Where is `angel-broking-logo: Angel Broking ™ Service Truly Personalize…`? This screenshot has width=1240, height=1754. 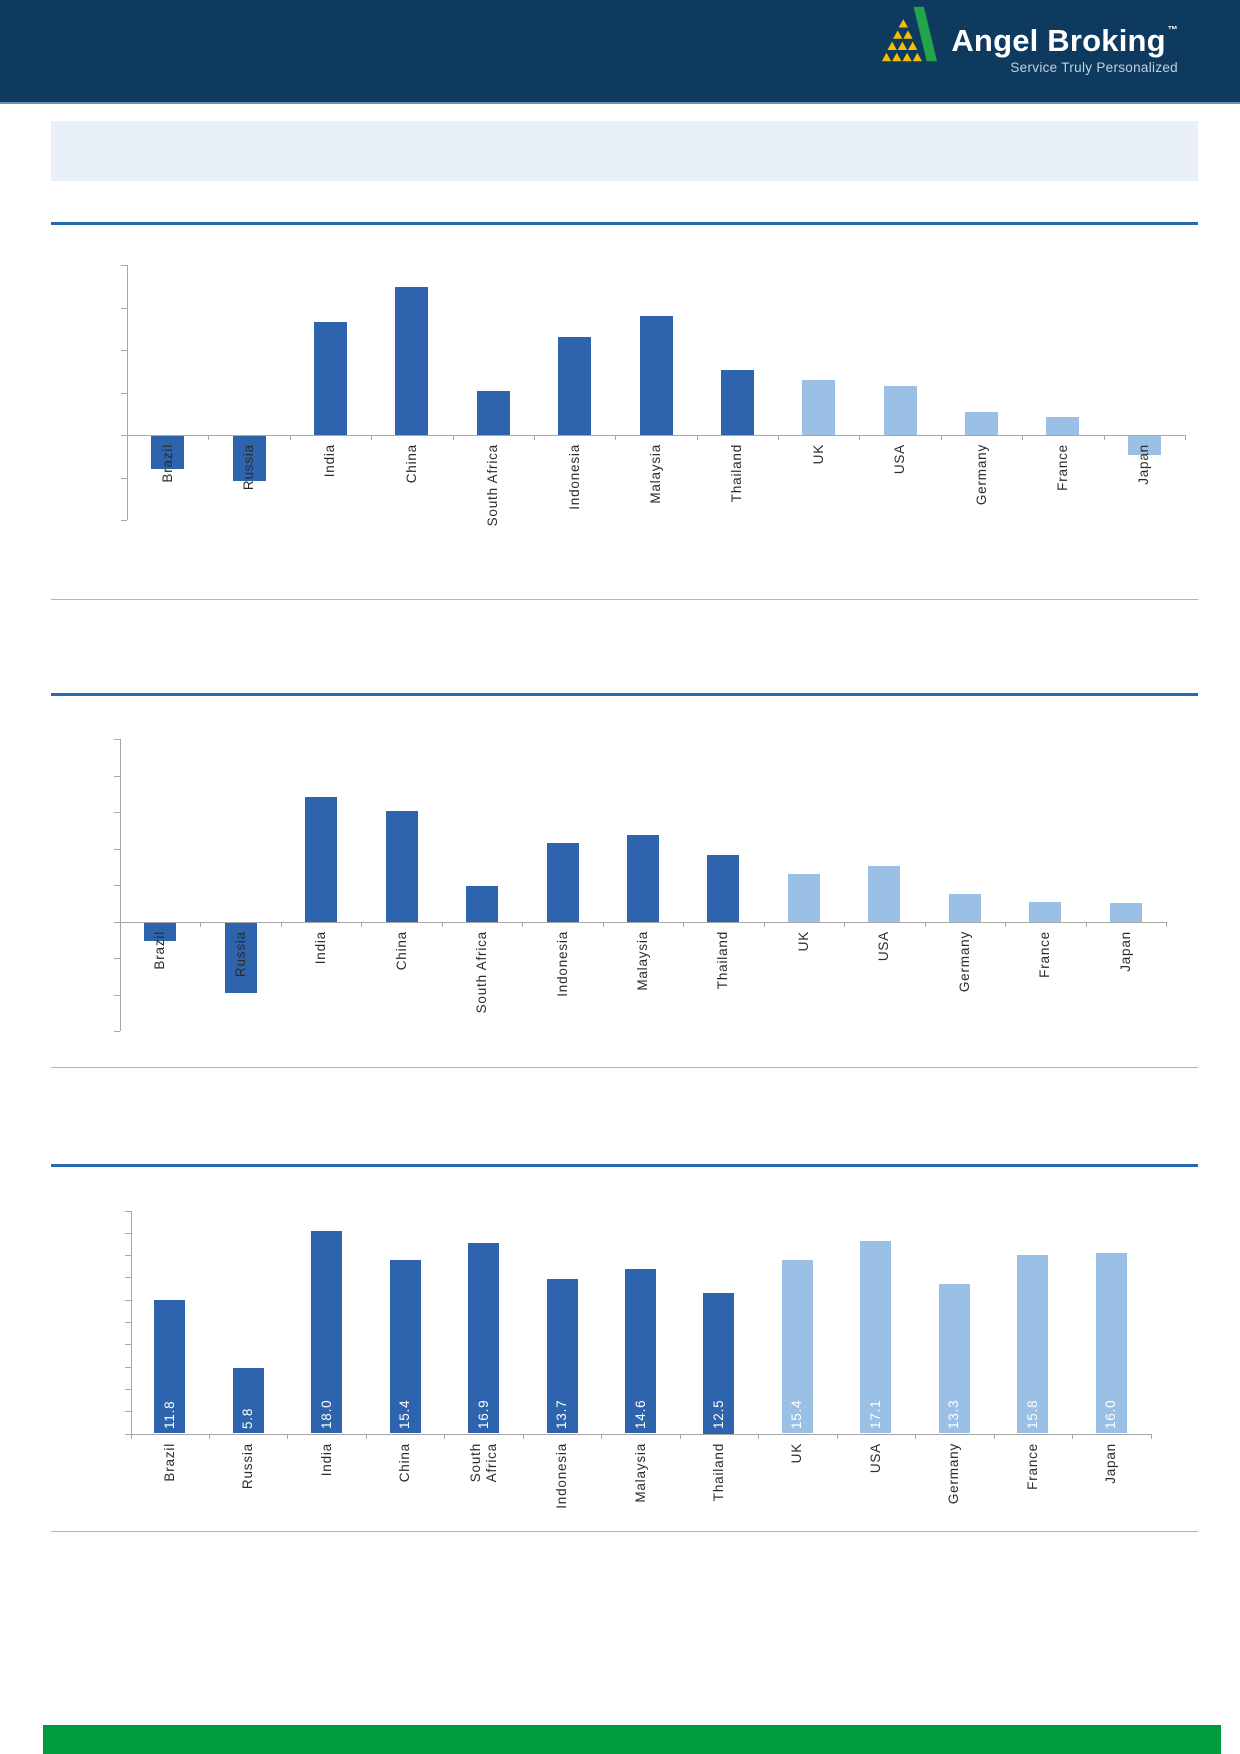 angel-broking-logo: Angel Broking ™ Service Truly Personalize… is located at coordinates (1028, 40).